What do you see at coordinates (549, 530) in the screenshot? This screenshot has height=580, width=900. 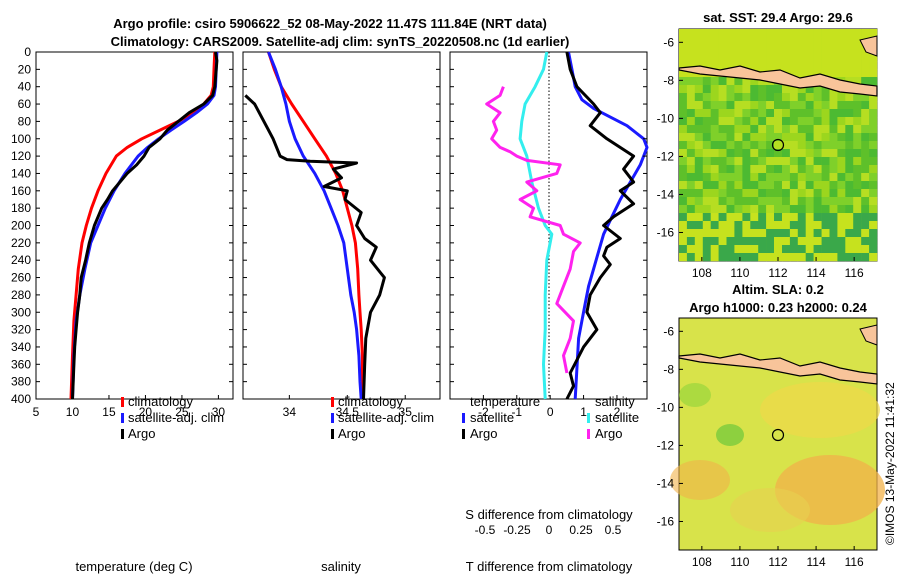 I see `top-tick-label: 0` at bounding box center [549, 530].